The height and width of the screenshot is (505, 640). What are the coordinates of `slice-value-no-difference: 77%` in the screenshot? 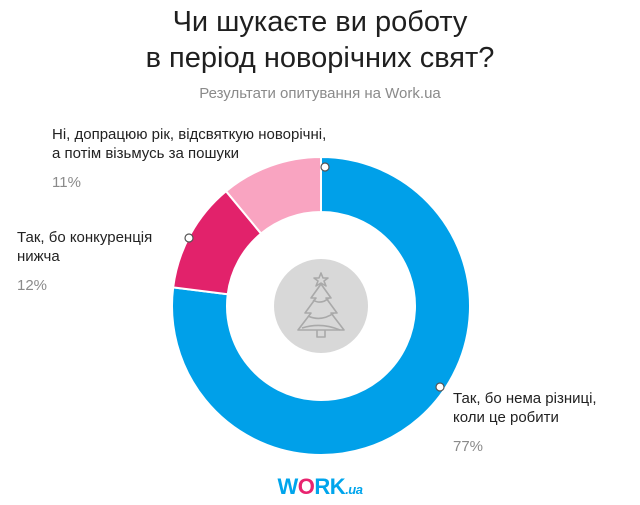 It's located at (468, 446).